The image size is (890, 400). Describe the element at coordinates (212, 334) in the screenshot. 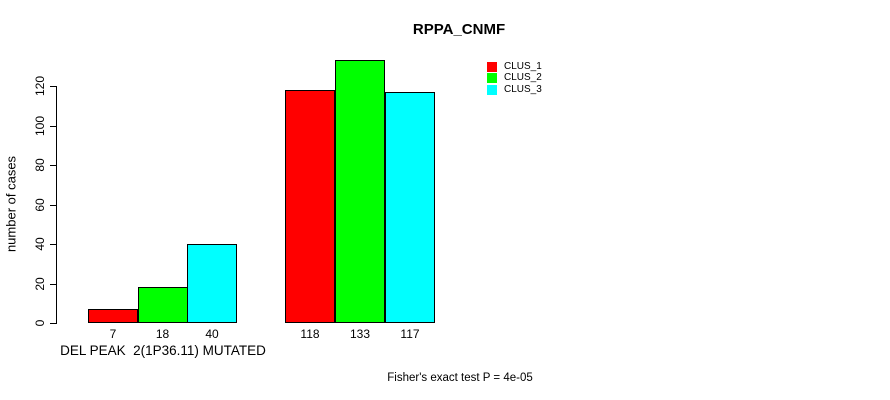

I see `bar-value-label-clus_3-group1: 40` at that location.